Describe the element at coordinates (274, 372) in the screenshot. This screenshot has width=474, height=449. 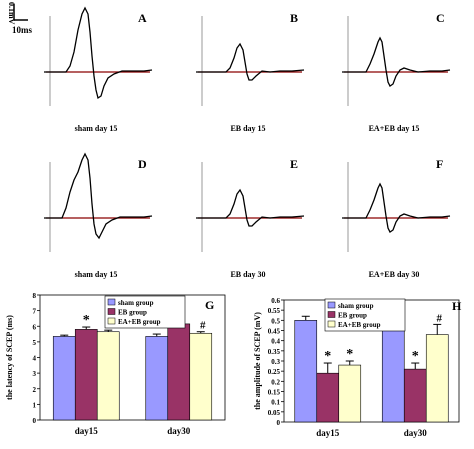
I see `y-tick-label: 0.25` at that location.